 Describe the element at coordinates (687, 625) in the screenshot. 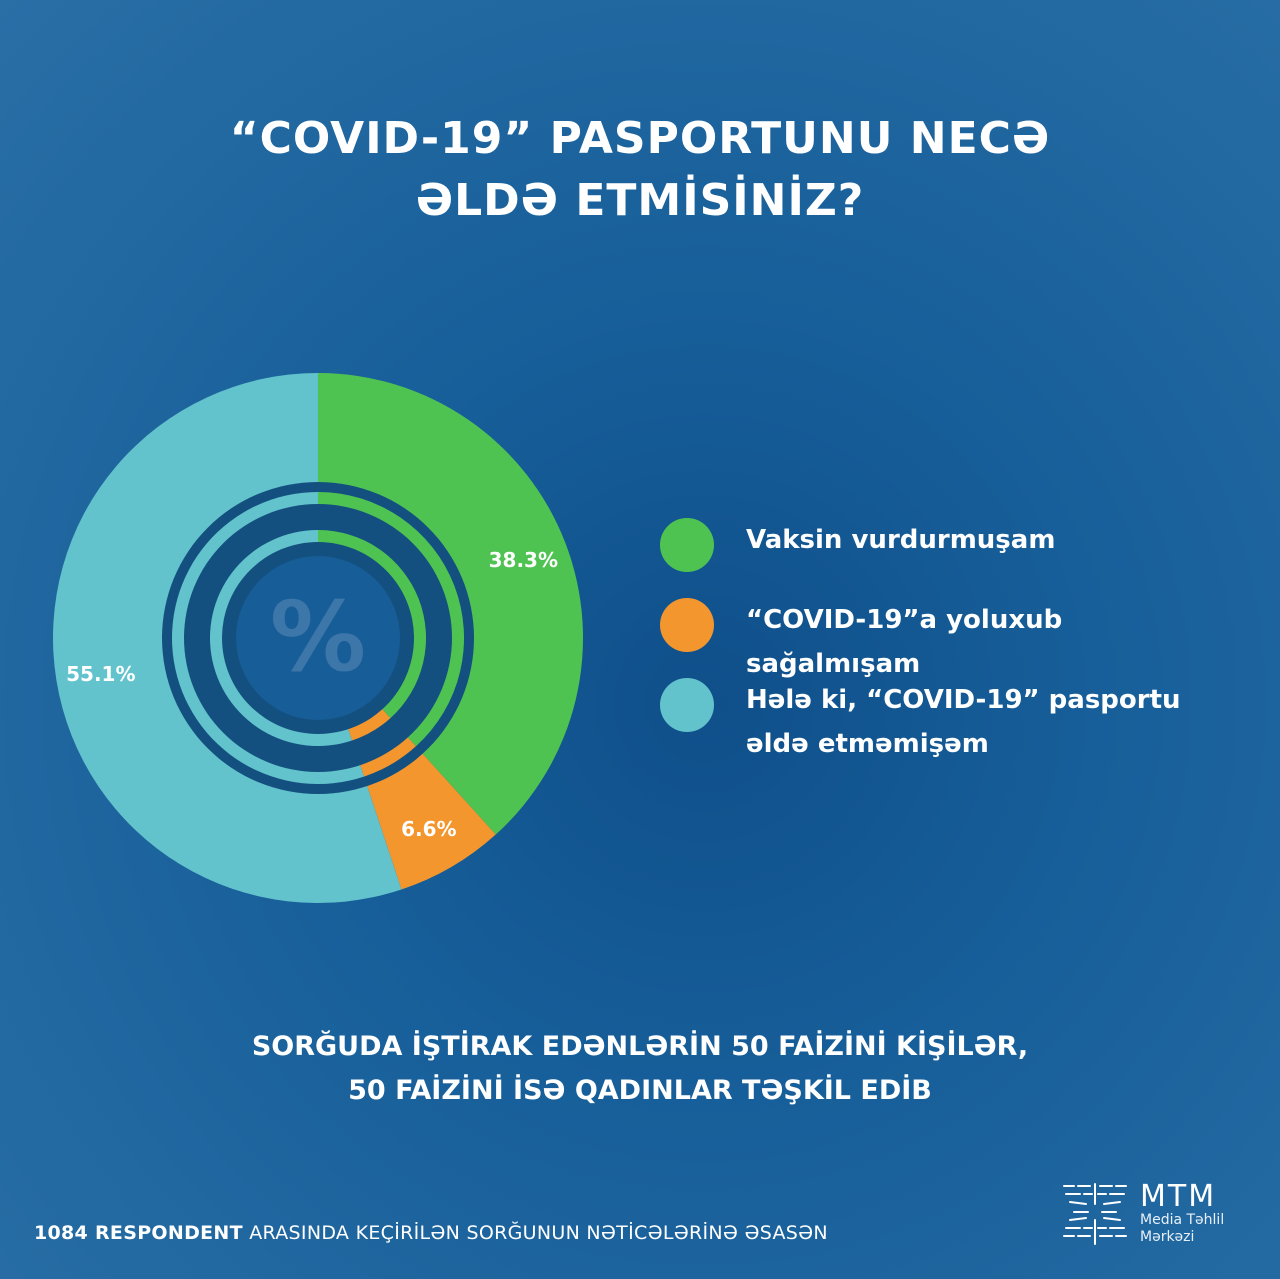

I see `legend-swatch-orange` at that location.